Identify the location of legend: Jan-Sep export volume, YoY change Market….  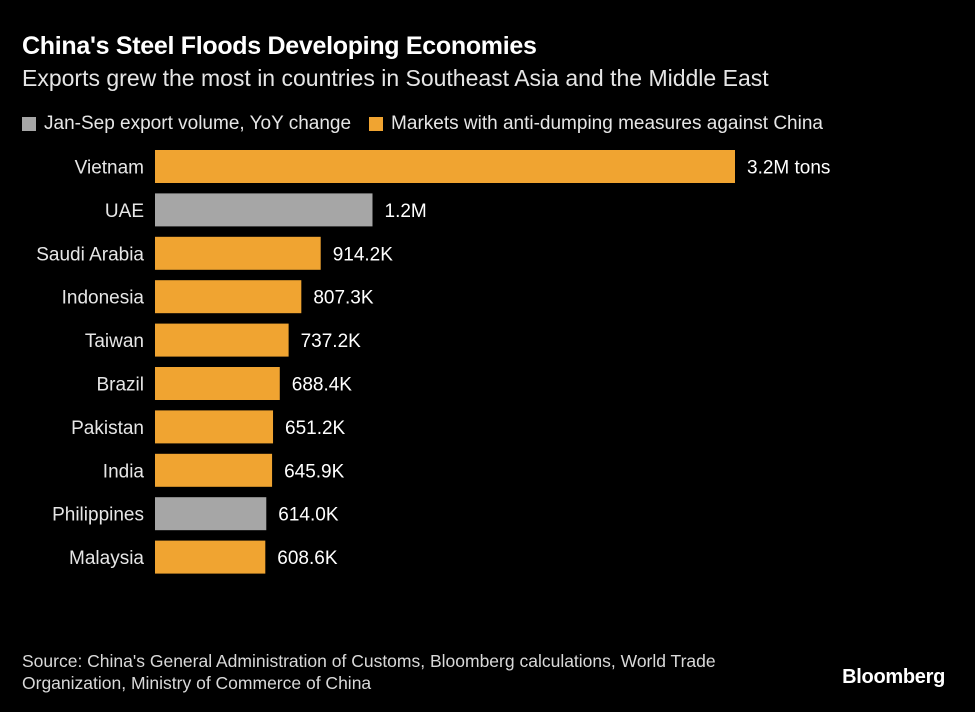
(431, 124).